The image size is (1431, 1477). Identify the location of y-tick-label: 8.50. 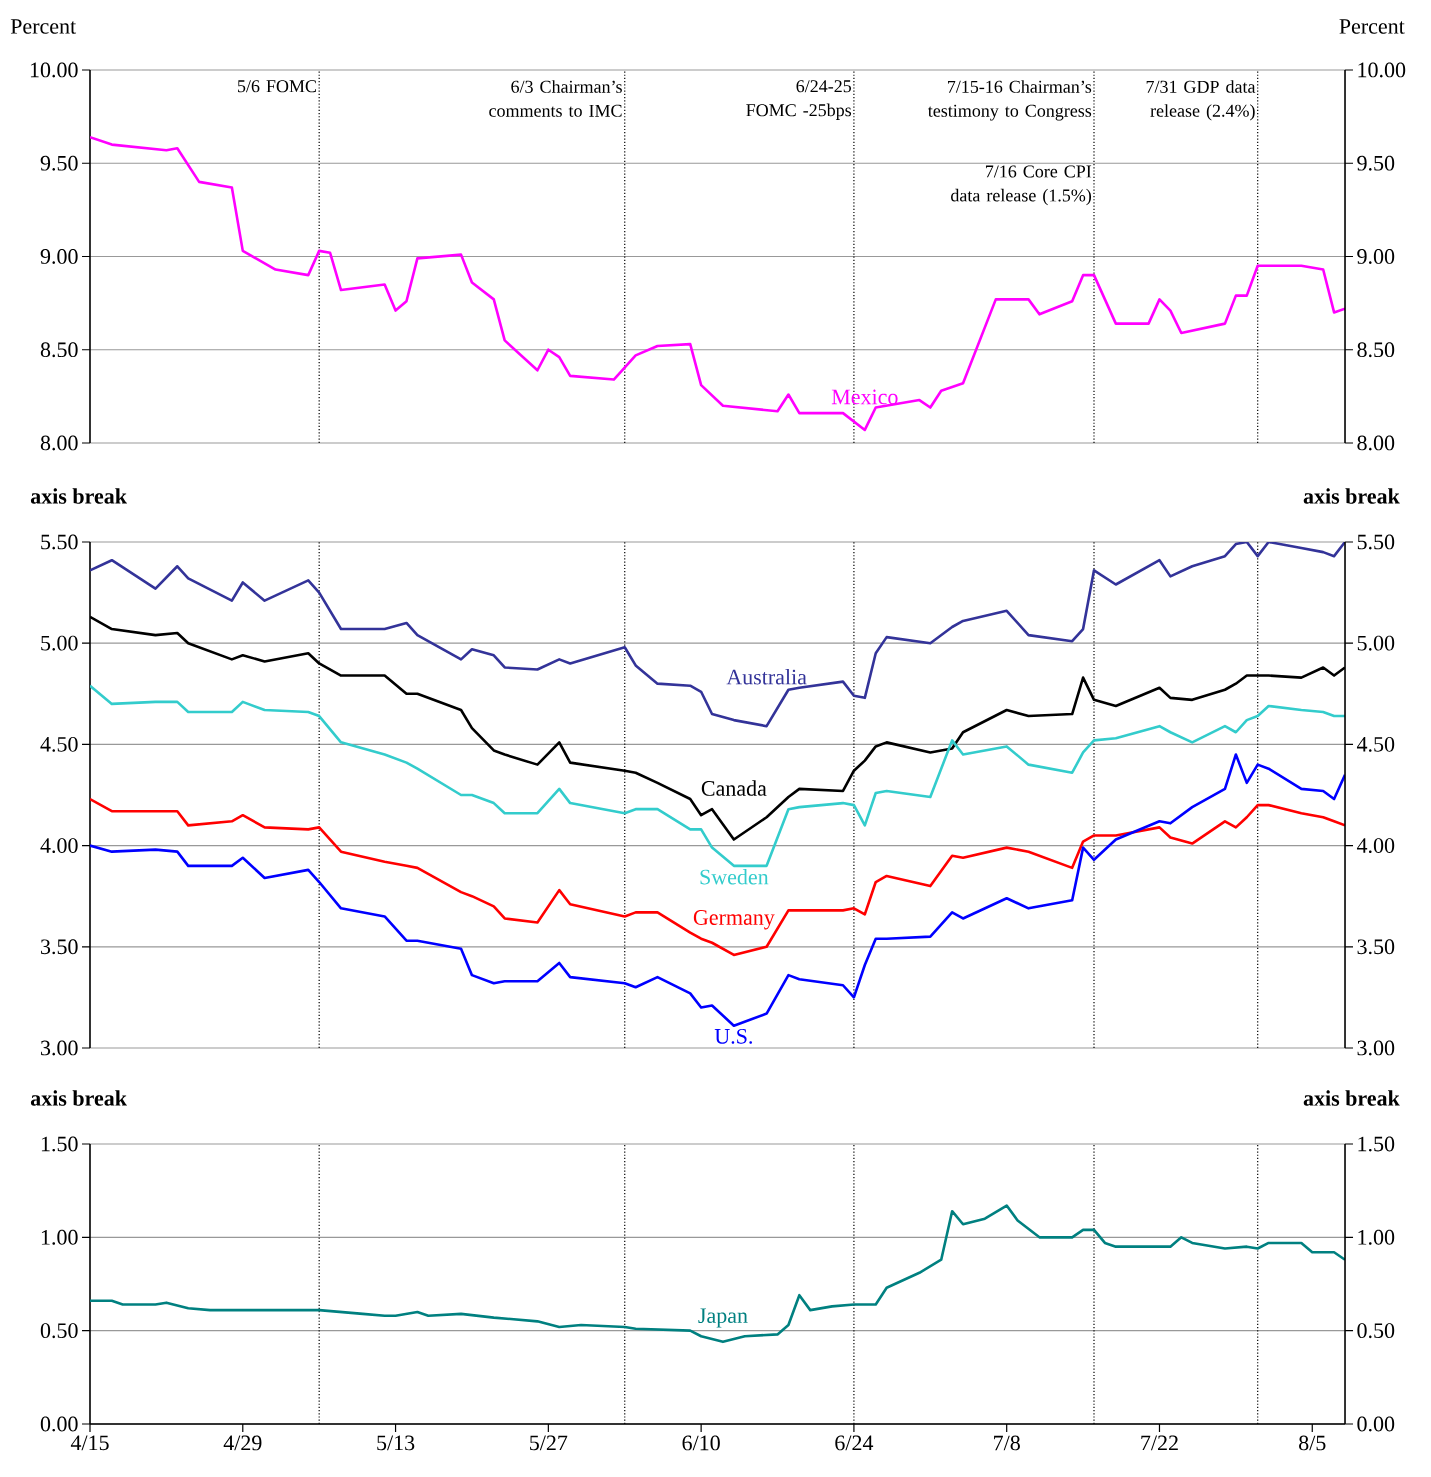
(59, 350).